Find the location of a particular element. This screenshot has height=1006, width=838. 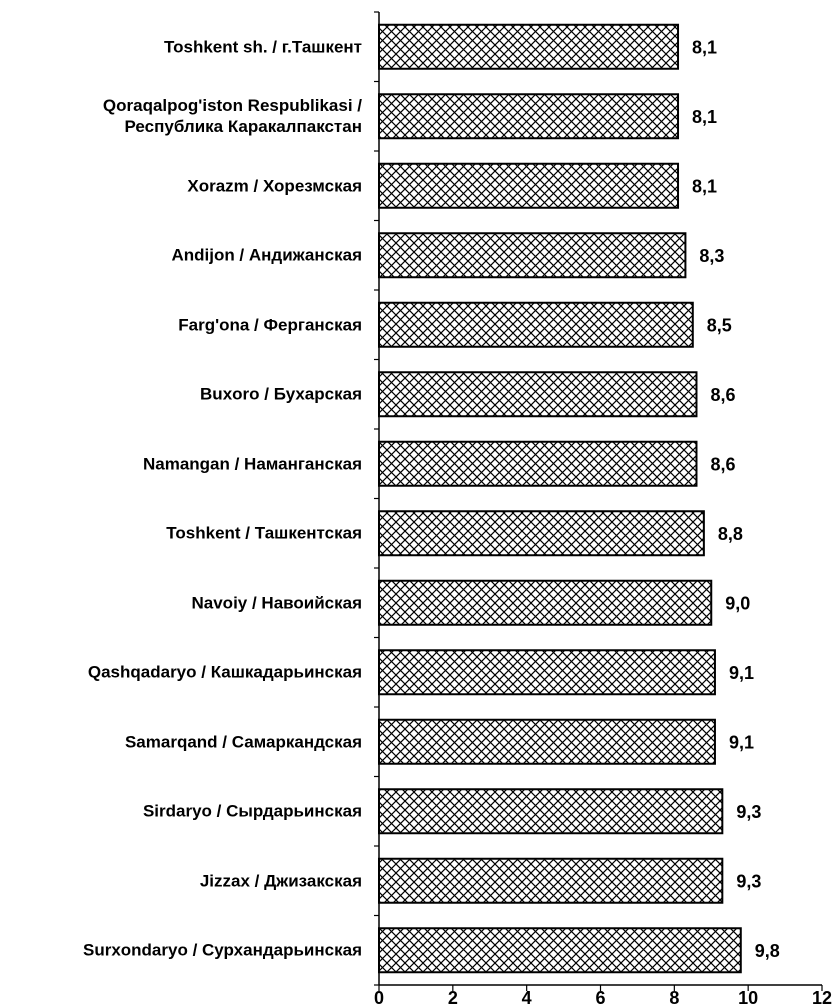

value-label: 8,8 is located at coordinates (730, 534).